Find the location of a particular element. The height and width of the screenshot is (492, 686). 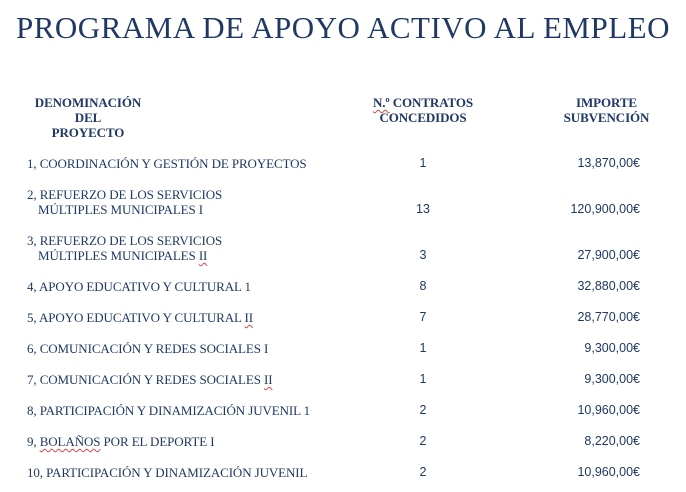

page-title: PROGRAMA DE APOYO ACTIVO AL EMPLEO is located at coordinates (343, 27).